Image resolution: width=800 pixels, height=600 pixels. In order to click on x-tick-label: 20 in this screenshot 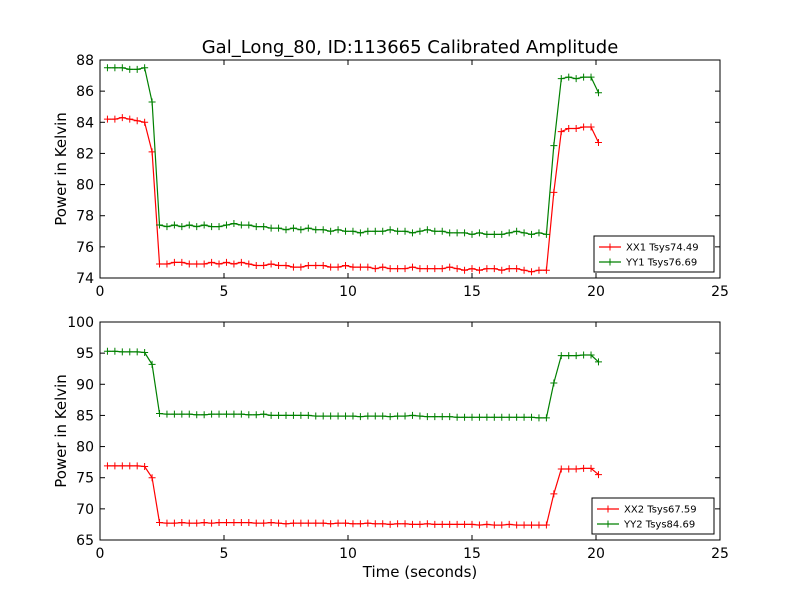, I will do `click(596, 292)`.